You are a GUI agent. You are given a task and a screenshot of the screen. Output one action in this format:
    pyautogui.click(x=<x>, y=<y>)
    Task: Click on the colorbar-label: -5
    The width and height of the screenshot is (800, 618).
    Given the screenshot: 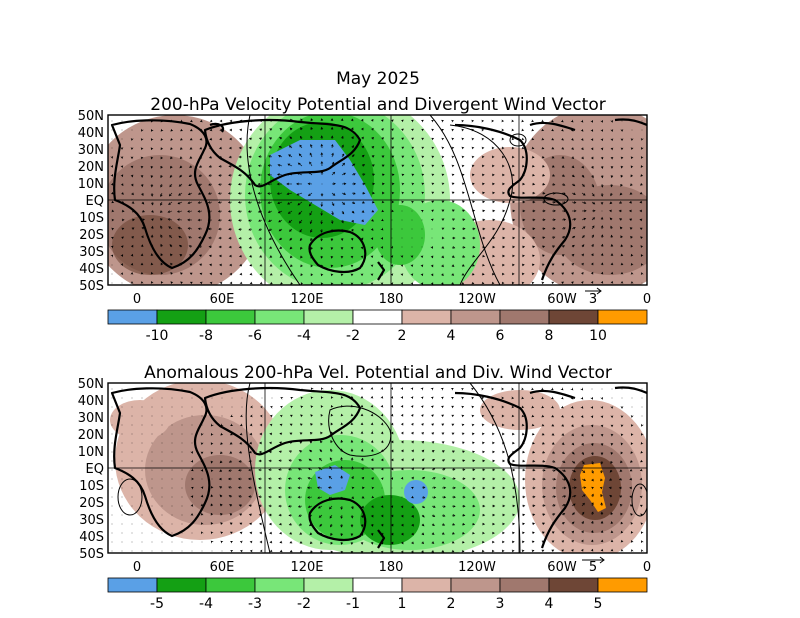 What is the action you would take?
    pyautogui.click(x=157, y=604)
    